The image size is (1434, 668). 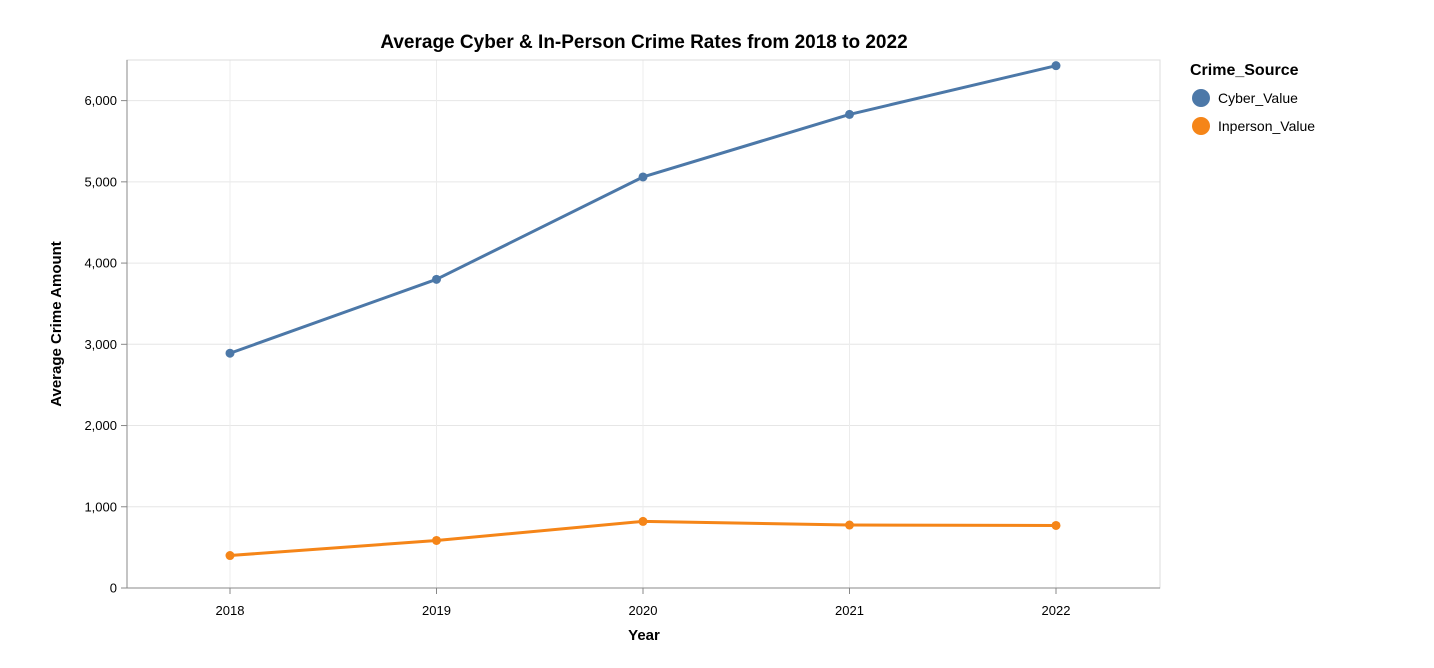 What do you see at coordinates (100, 263) in the screenshot?
I see `y-tick-label: 4,000` at bounding box center [100, 263].